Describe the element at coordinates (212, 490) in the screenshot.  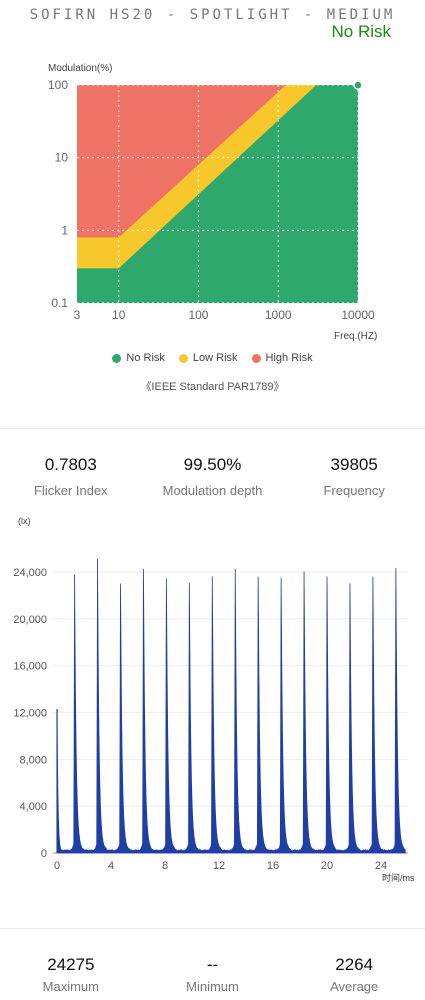
I see `stat-label: Modulation depth` at that location.